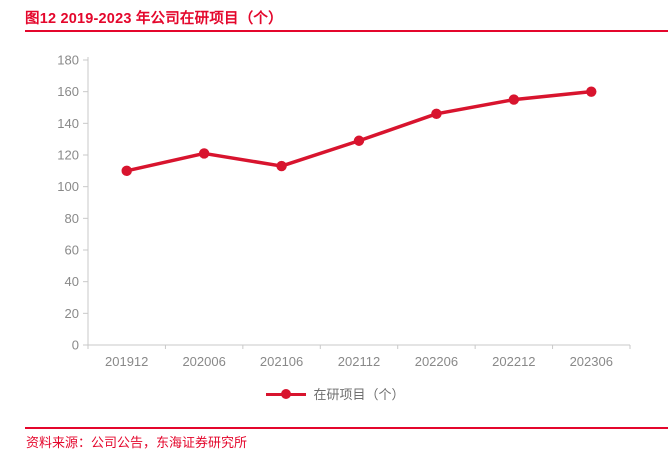 The height and width of the screenshot is (460, 671). Describe the element at coordinates (68, 123) in the screenshot. I see `y-tick-label: 140` at that location.